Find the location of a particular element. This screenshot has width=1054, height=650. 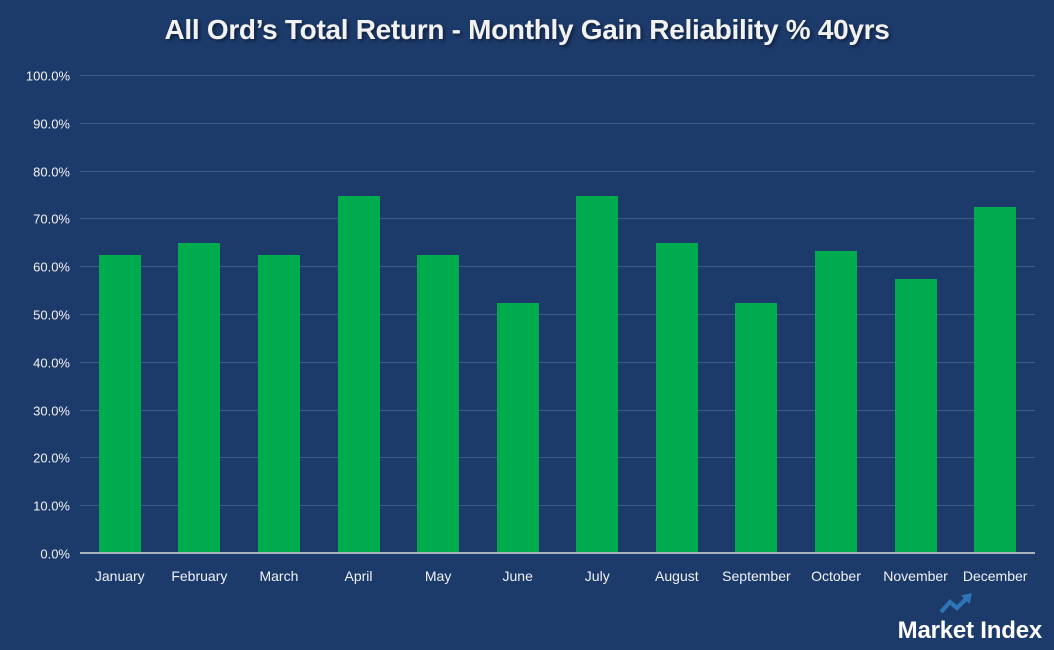

bar-slot-november is located at coordinates (916, 315).